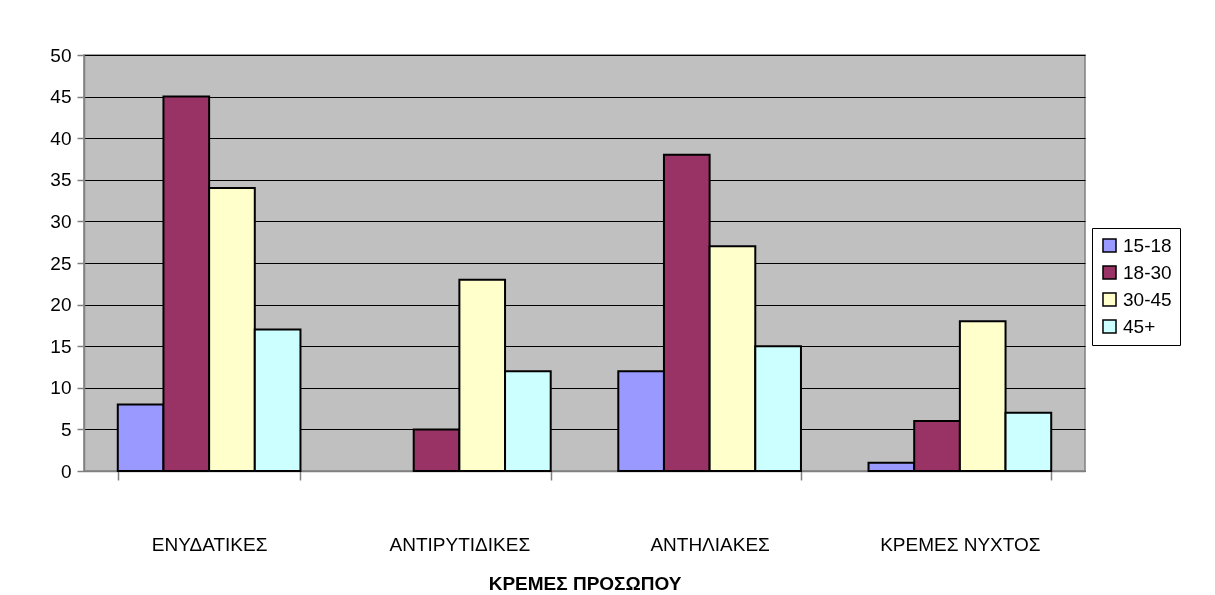 The width and height of the screenshot is (1215, 595). What do you see at coordinates (61, 346) in the screenshot?
I see `y-tick-label: 15` at bounding box center [61, 346].